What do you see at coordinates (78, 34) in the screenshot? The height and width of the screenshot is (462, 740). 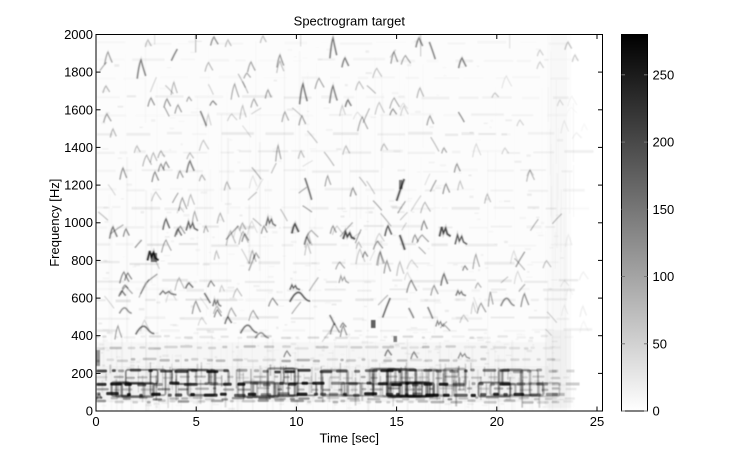 I see `svg-text: 2000` at bounding box center [78, 34].